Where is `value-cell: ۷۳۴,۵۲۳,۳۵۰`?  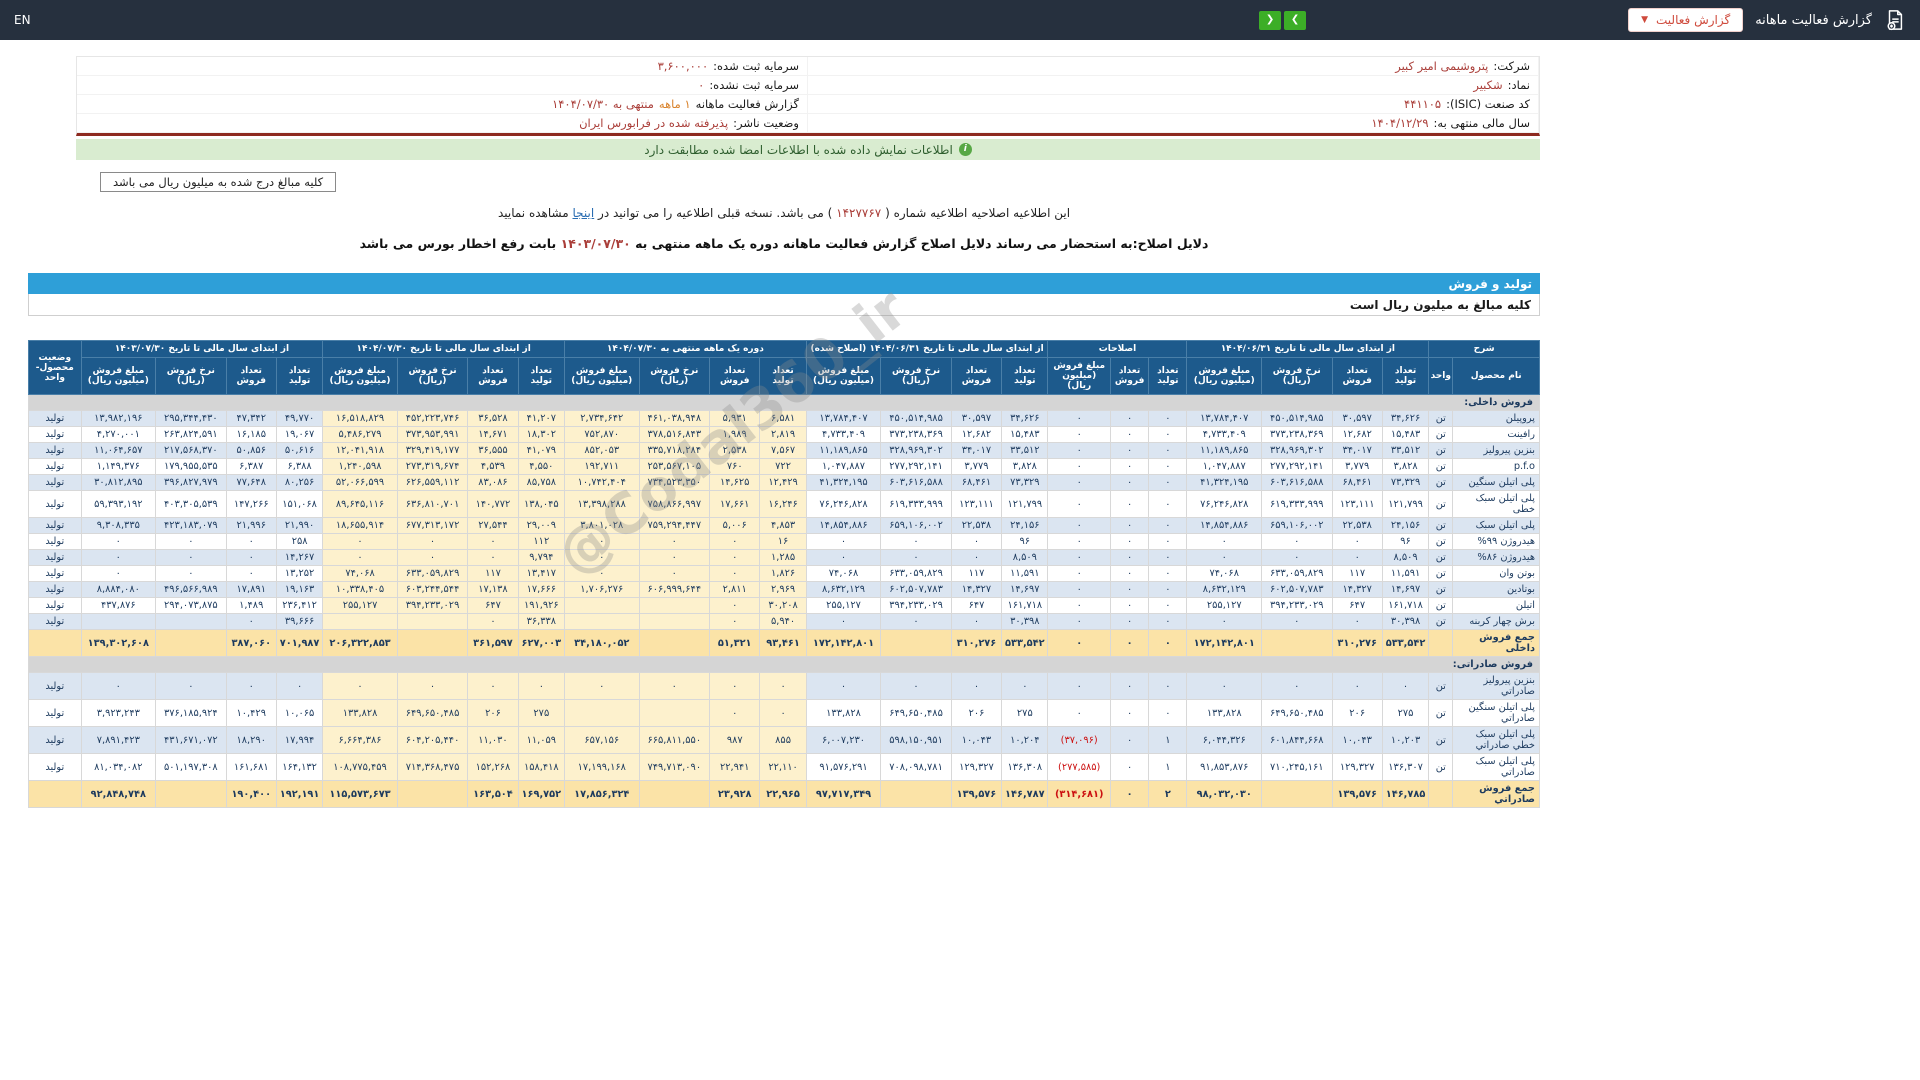
value-cell: ۷۳۴,۵۲۳,۳۵۰ is located at coordinates (674, 482).